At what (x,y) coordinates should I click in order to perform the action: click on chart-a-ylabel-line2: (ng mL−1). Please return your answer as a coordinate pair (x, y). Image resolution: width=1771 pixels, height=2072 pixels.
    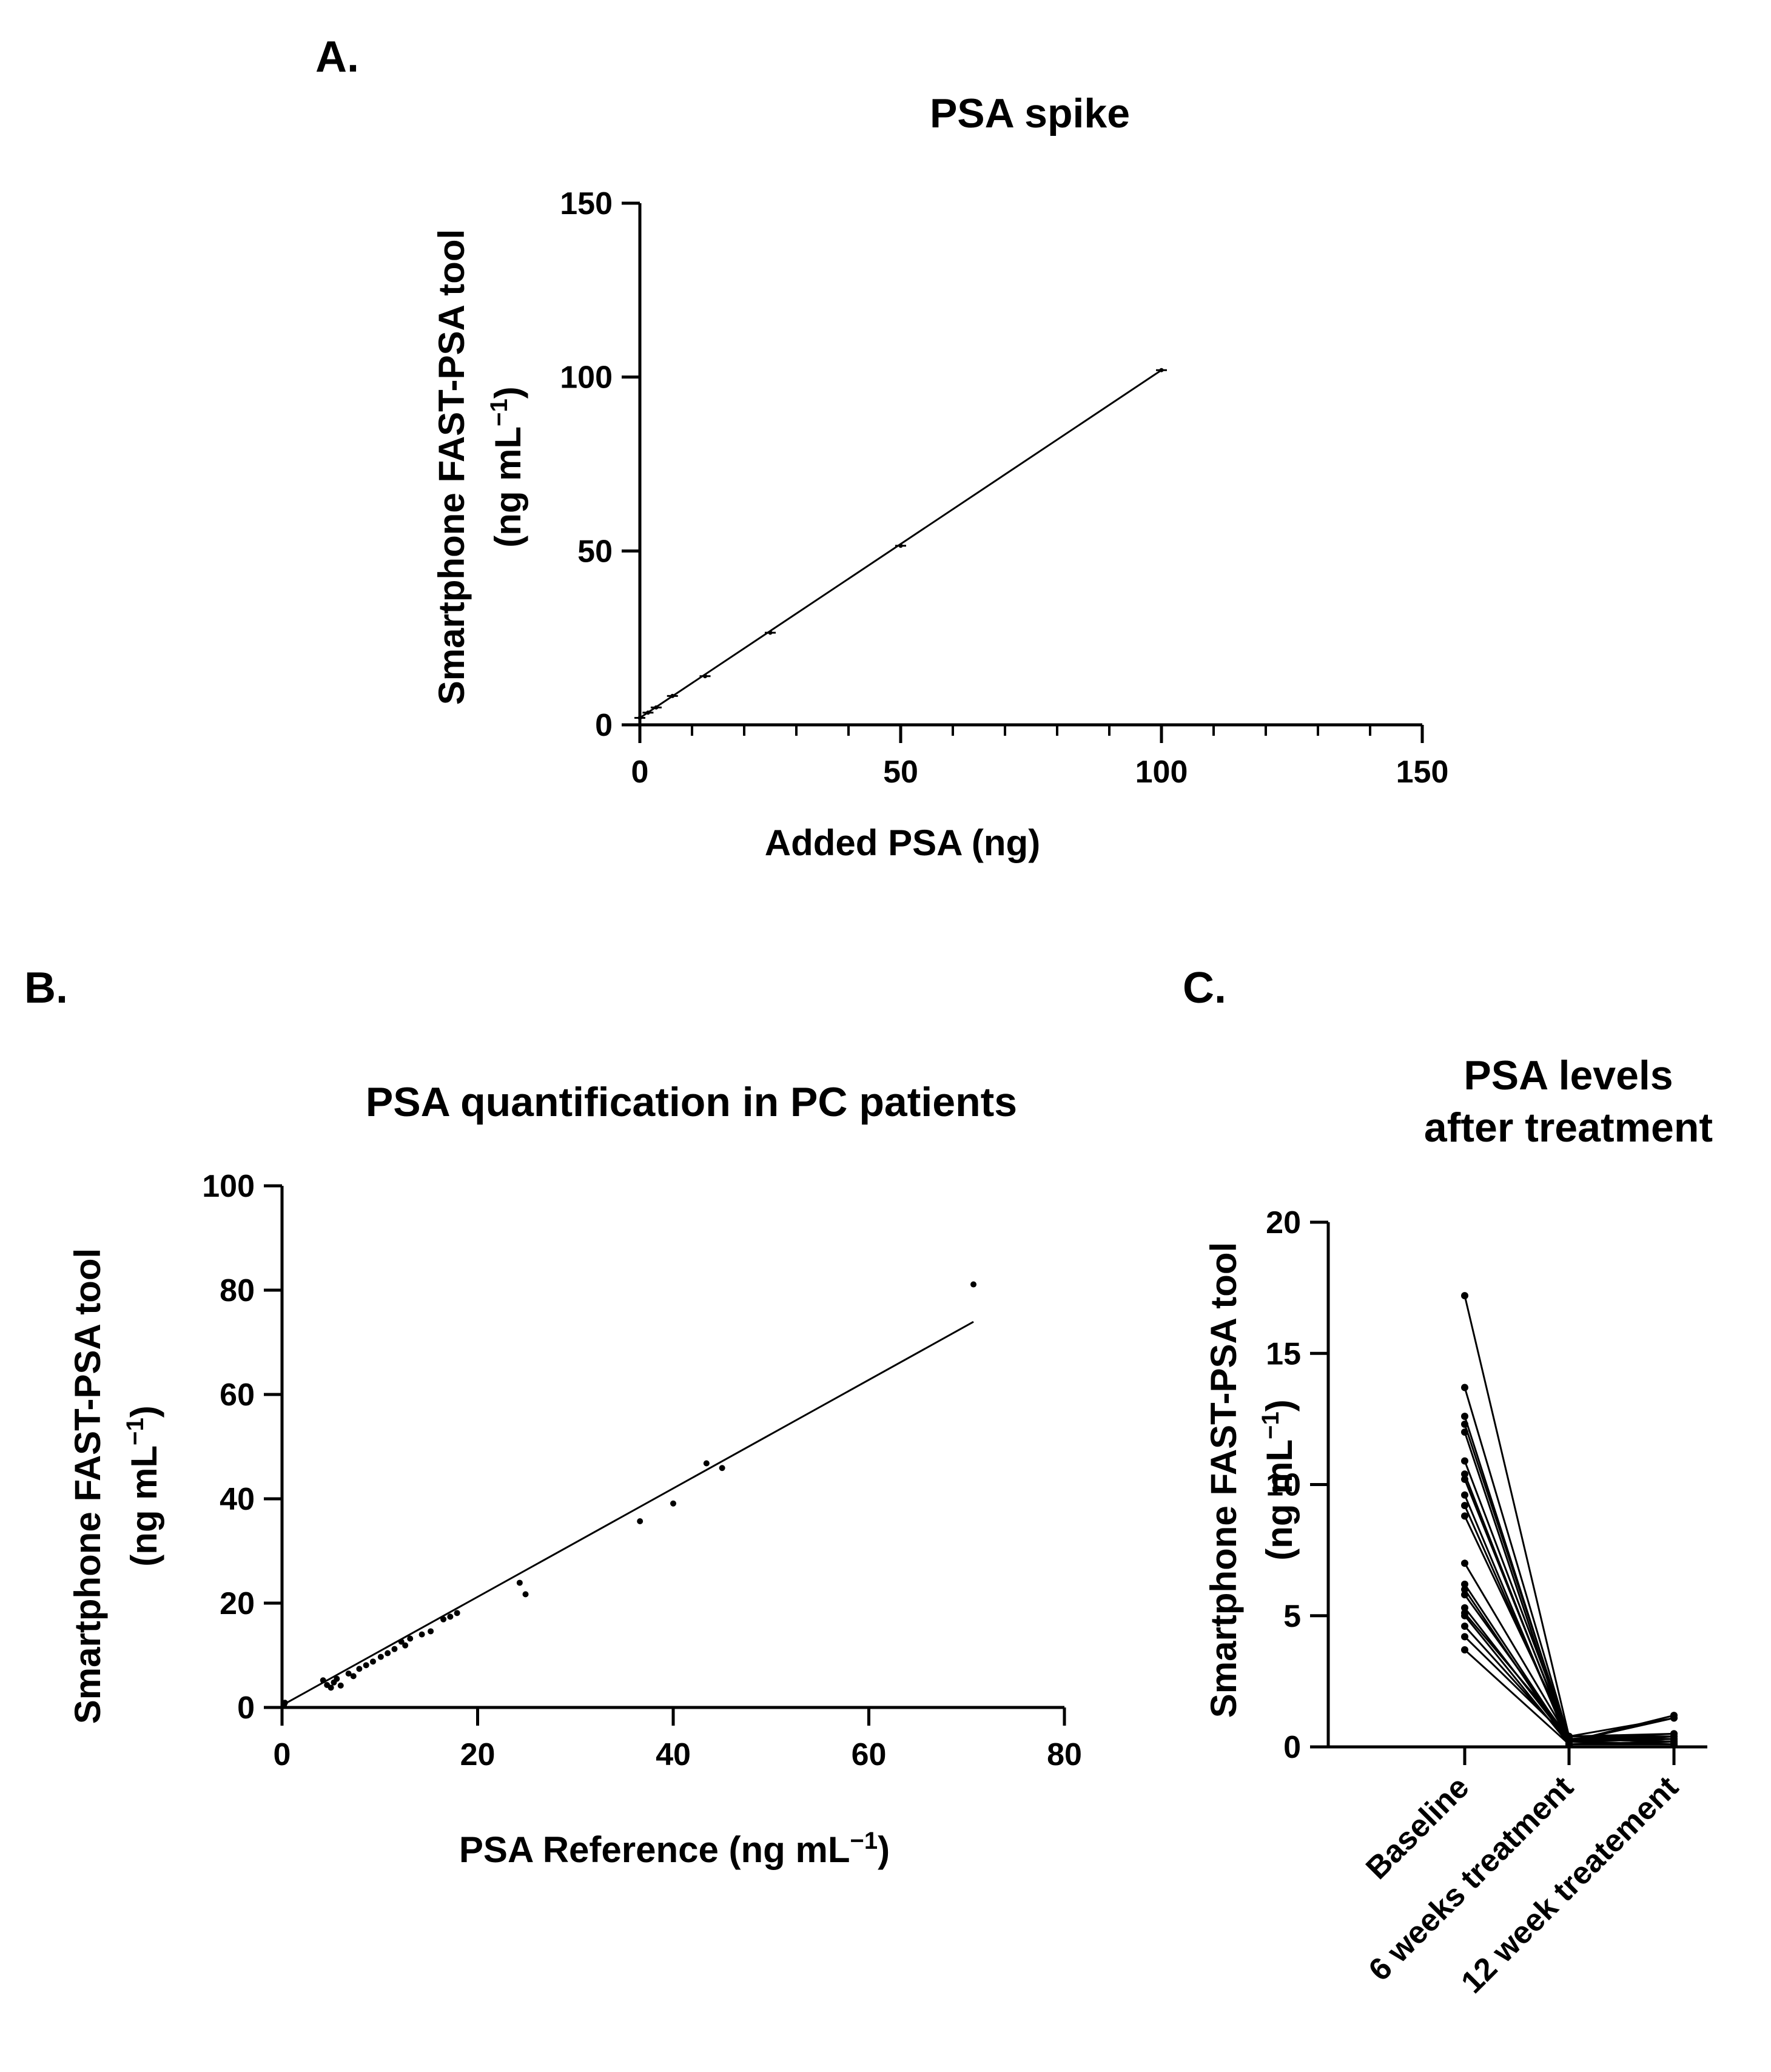
    Looking at the image, I should click on (507, 467).